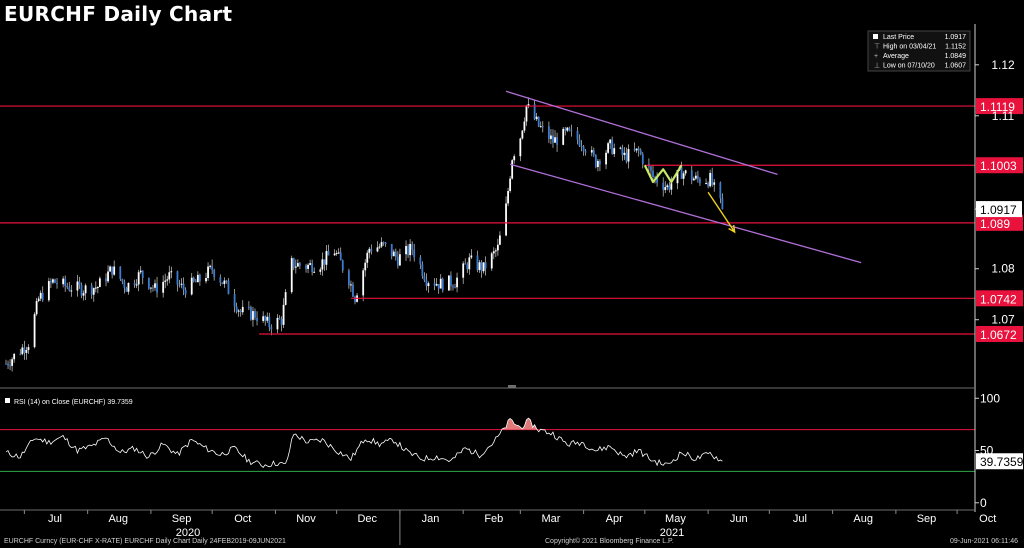  I want to click on x-tick-label: Feb, so click(493, 519).